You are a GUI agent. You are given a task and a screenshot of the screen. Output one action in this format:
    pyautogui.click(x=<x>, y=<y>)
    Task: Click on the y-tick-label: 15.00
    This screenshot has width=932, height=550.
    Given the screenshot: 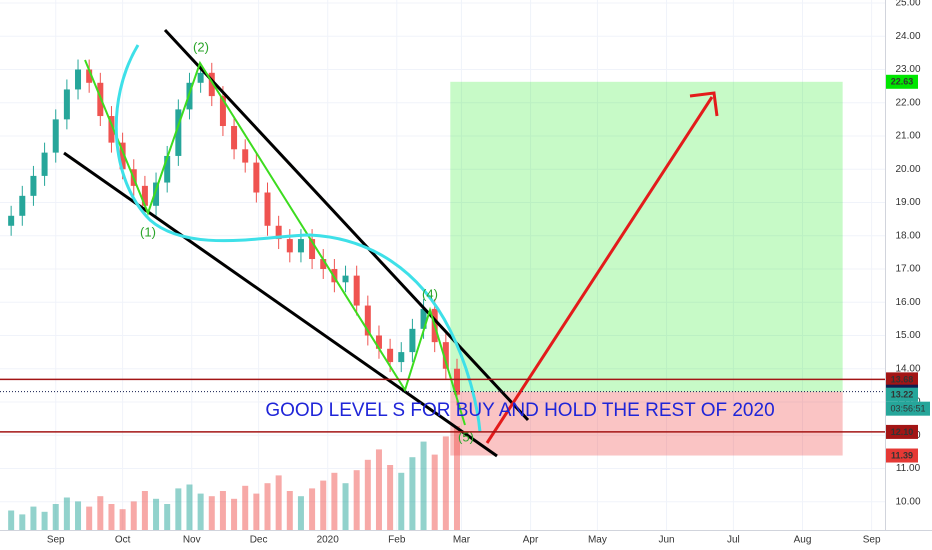 What is the action you would take?
    pyautogui.click(x=907, y=335)
    